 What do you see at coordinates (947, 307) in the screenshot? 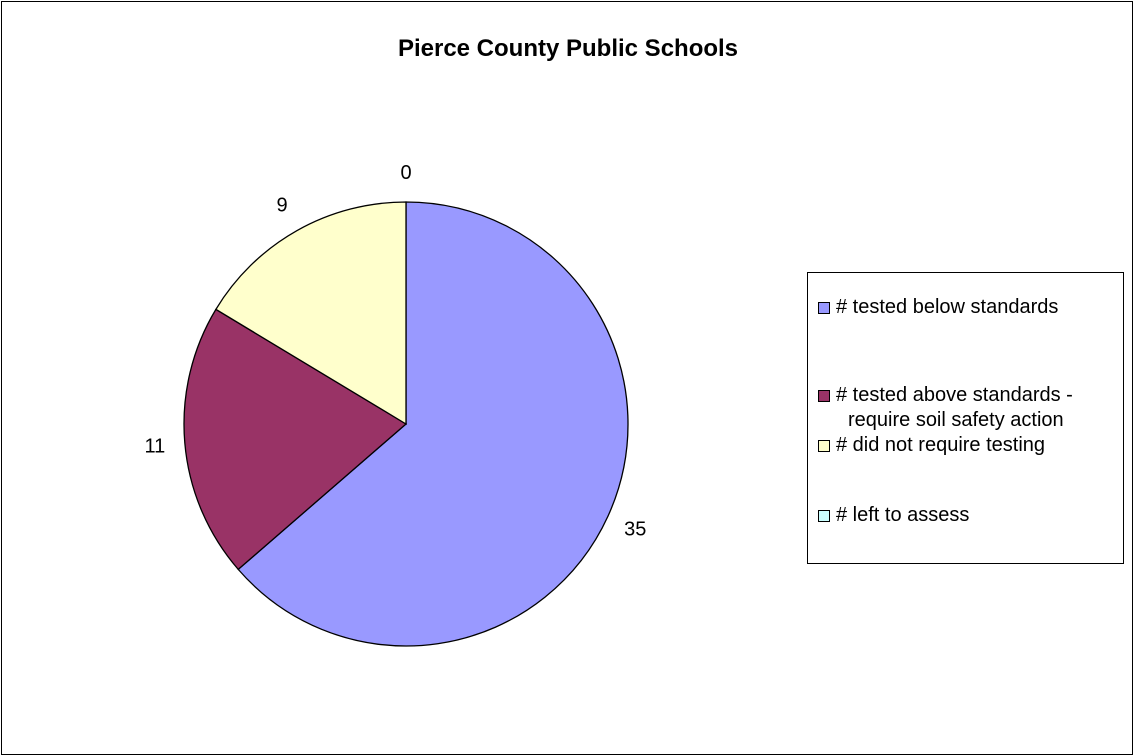
I see `legend-label-tested-below: # tested below standards` at bounding box center [947, 307].